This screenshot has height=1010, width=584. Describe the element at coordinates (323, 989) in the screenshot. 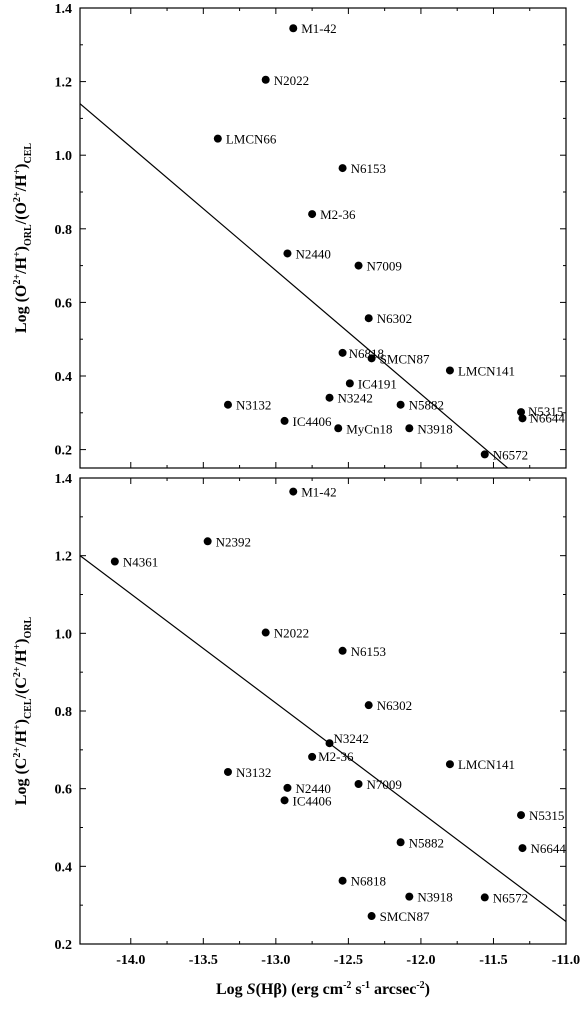

I see `x-axis-title: Log S(Hβ) (erg cm-2 s-1 arcsec-2)` at that location.